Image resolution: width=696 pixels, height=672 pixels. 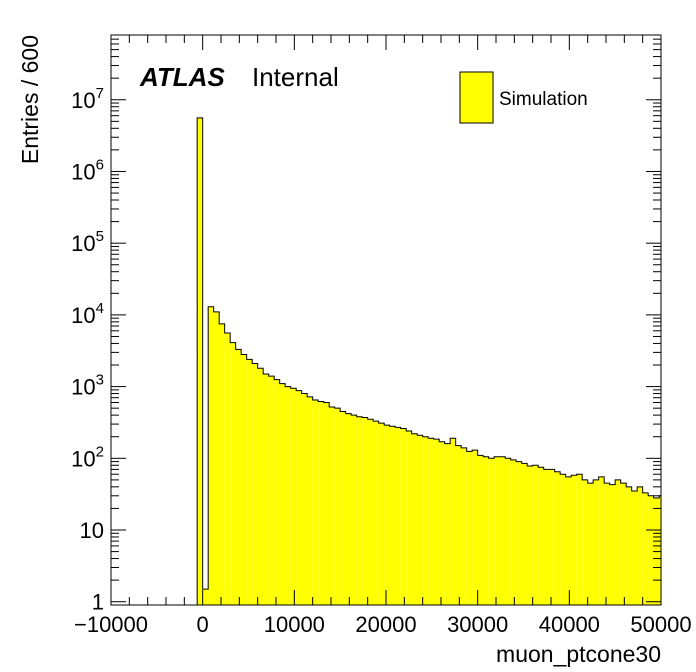 I want to click on y-axis-title: Entries / 600, so click(x=30, y=99).